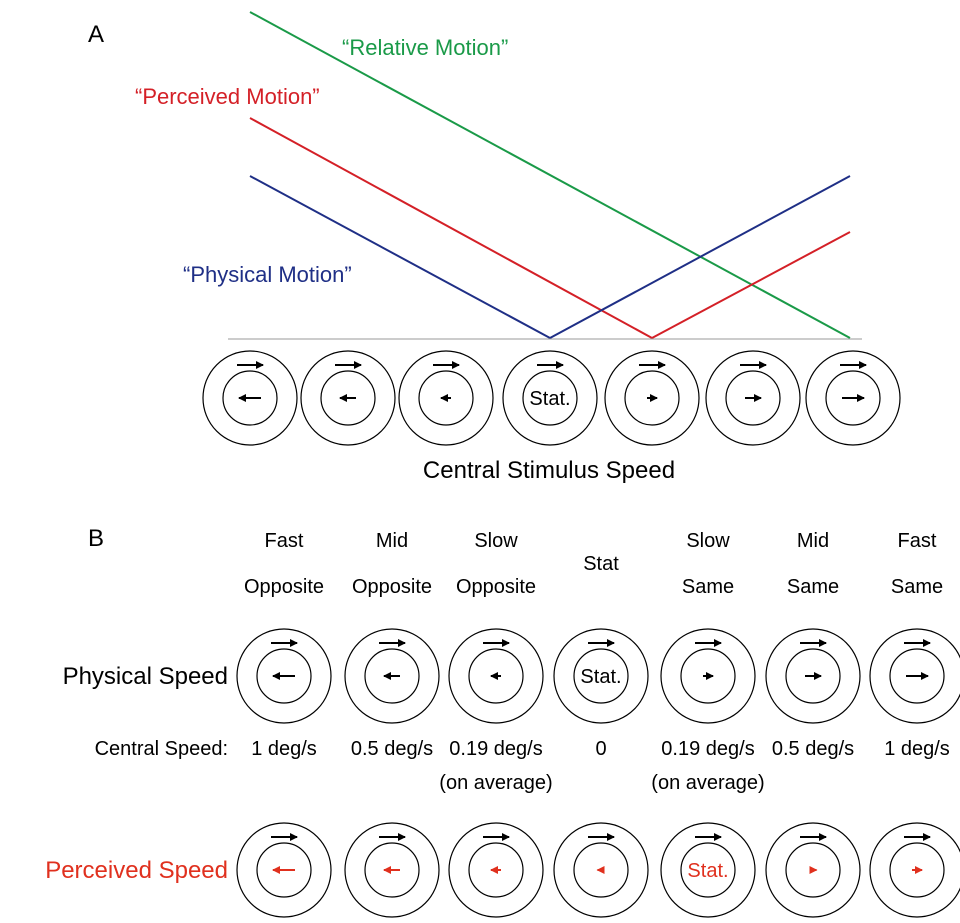  Describe the element at coordinates (601, 564) in the screenshot. I see `condition-speed-label: Stat` at that location.